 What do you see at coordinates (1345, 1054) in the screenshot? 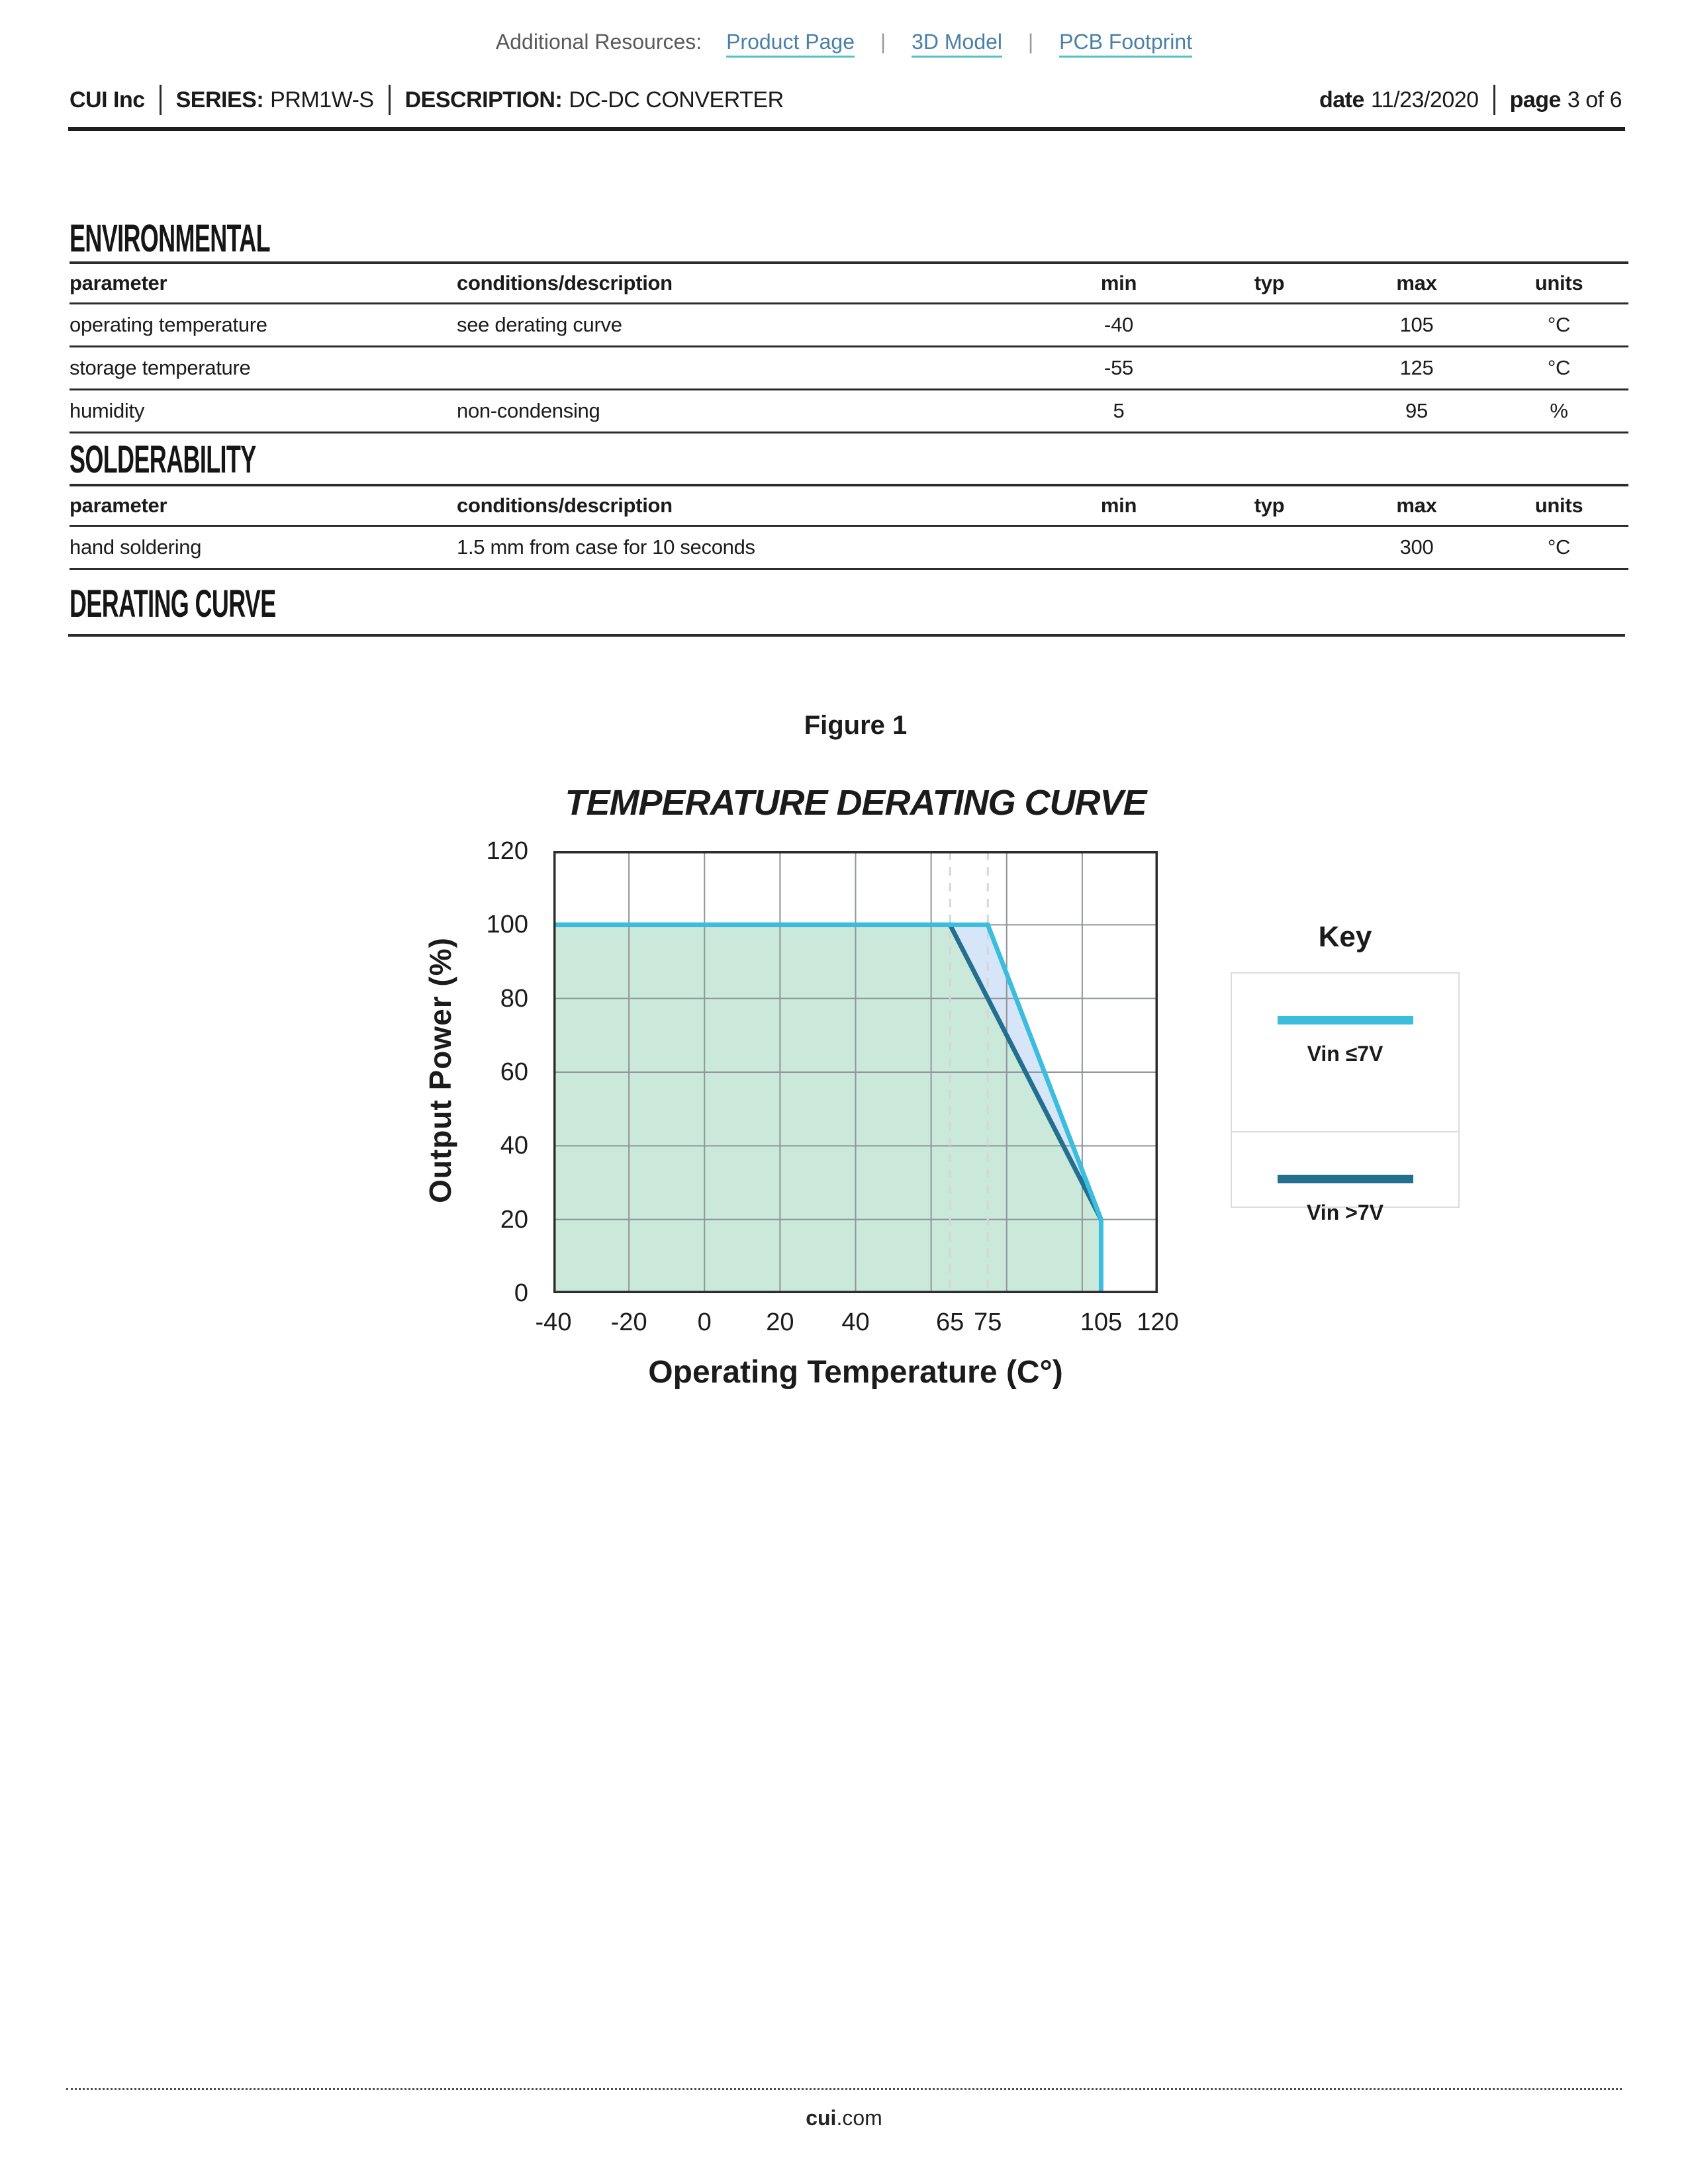
I see `legend-label: Vin ≤7V` at bounding box center [1345, 1054].